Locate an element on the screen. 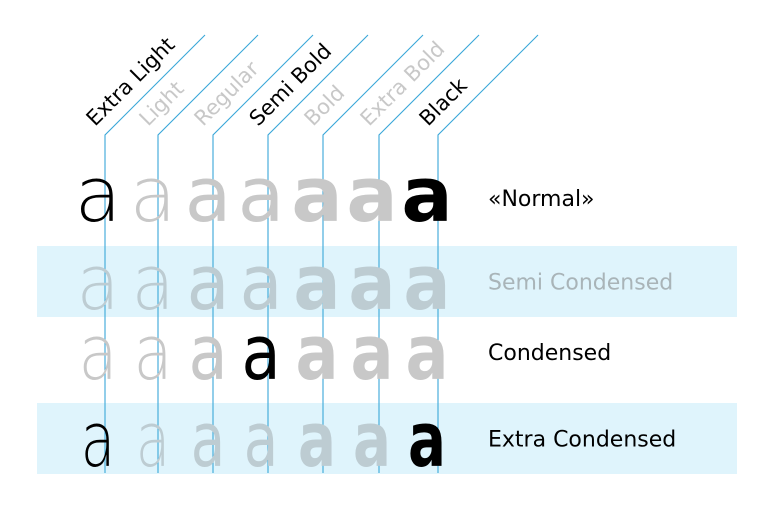  glyph-r2-c4: a is located at coordinates (316, 353).